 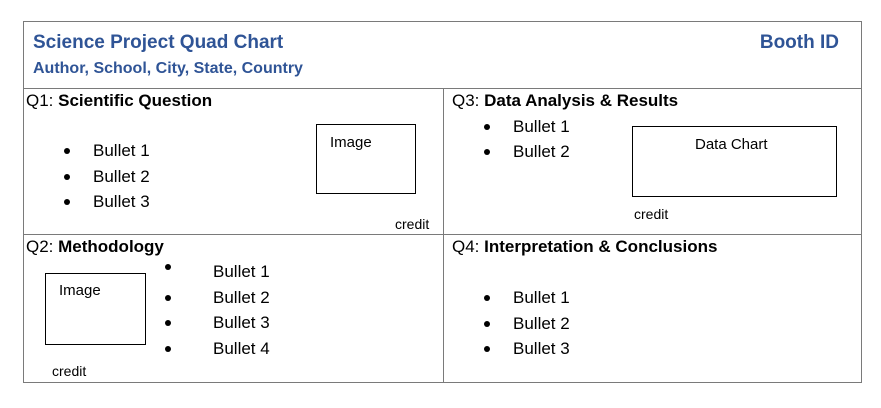 I want to click on q2-heading: Q2: Methodology, so click(x=95, y=247).